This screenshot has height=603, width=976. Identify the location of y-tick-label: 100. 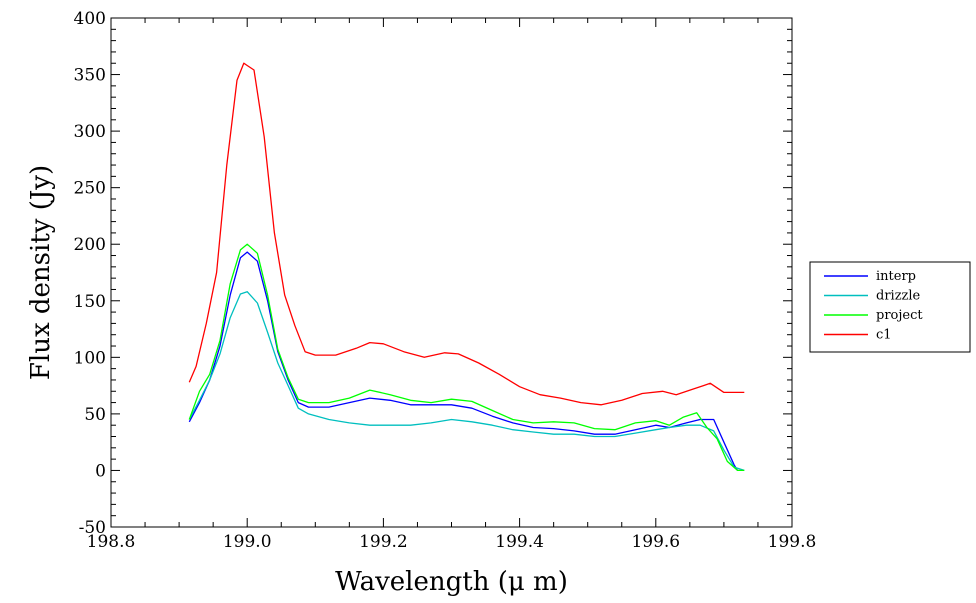
(90, 358).